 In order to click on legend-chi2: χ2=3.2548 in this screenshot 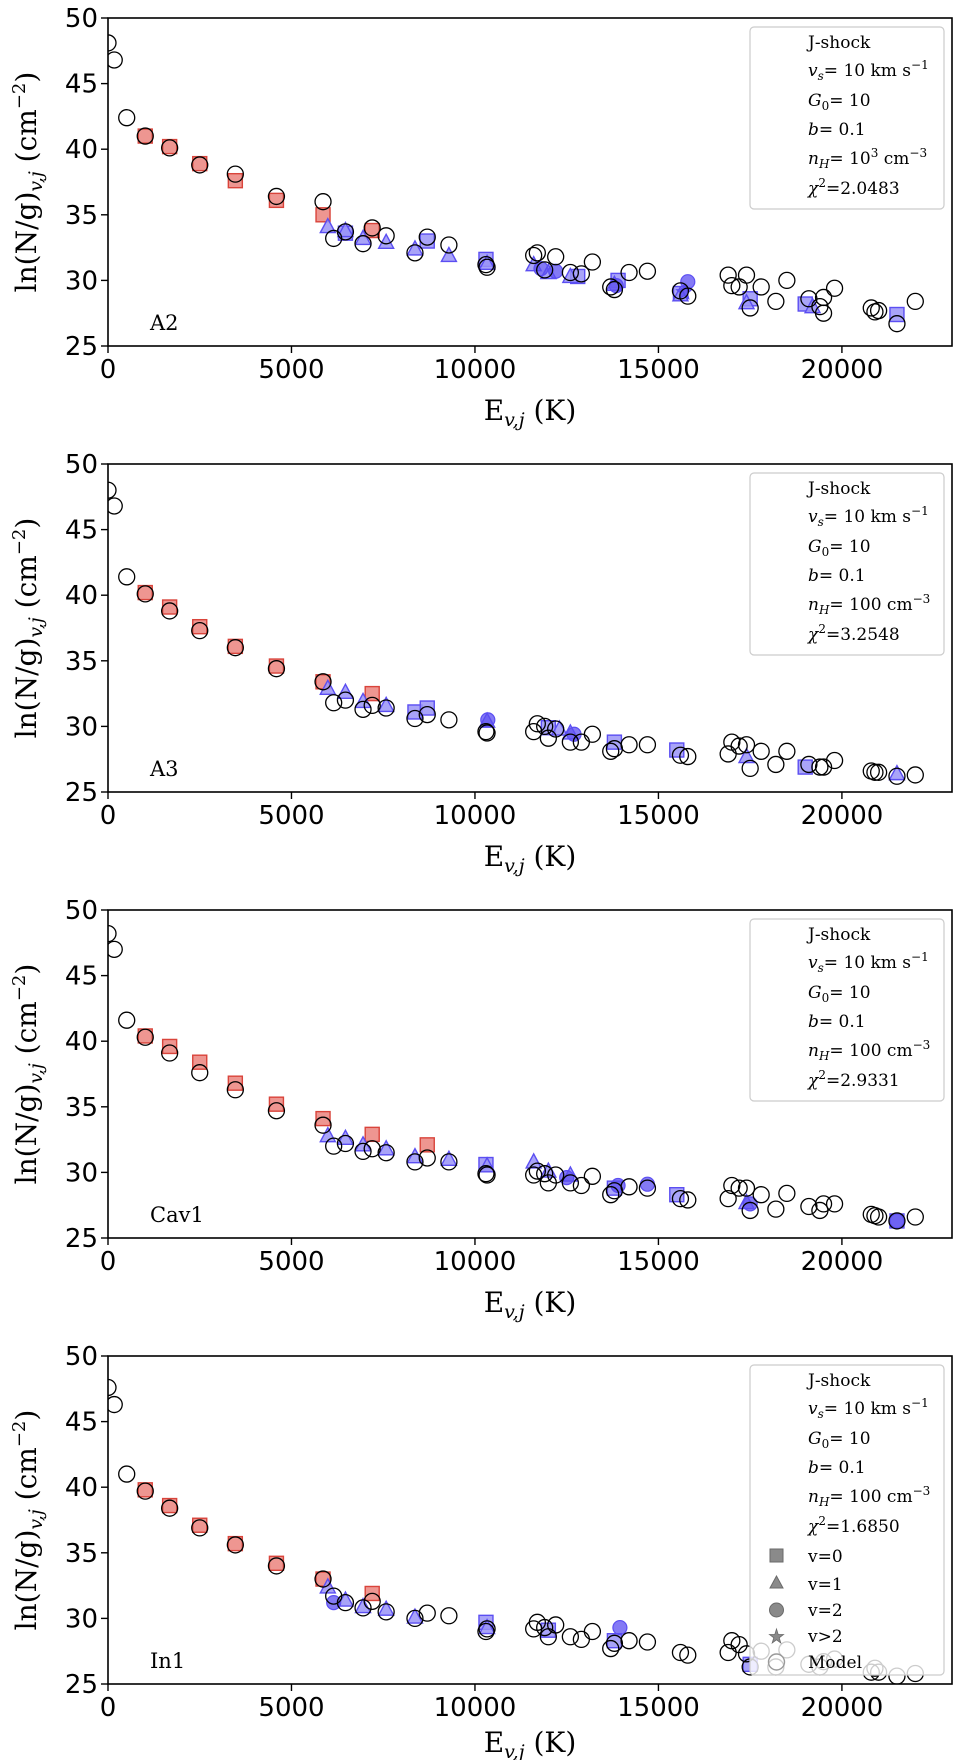, I will do `click(853, 633)`.